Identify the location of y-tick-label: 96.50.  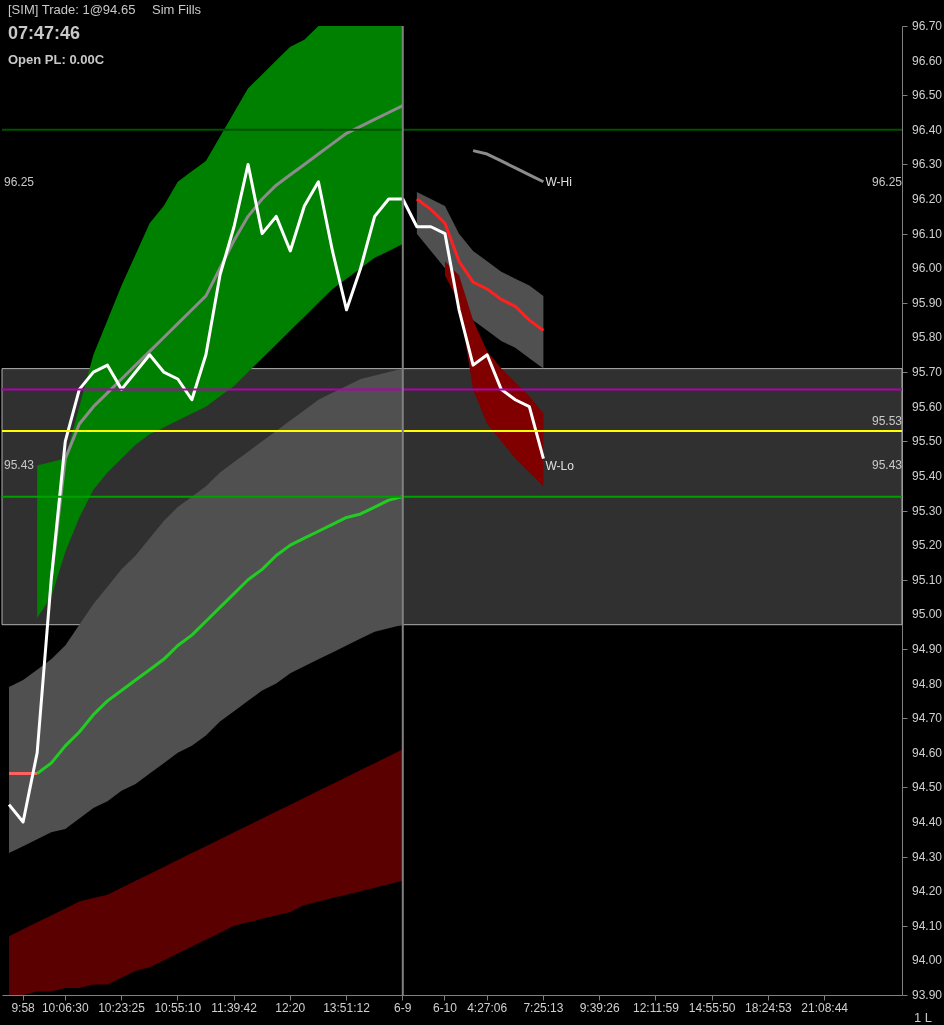
(927, 95).